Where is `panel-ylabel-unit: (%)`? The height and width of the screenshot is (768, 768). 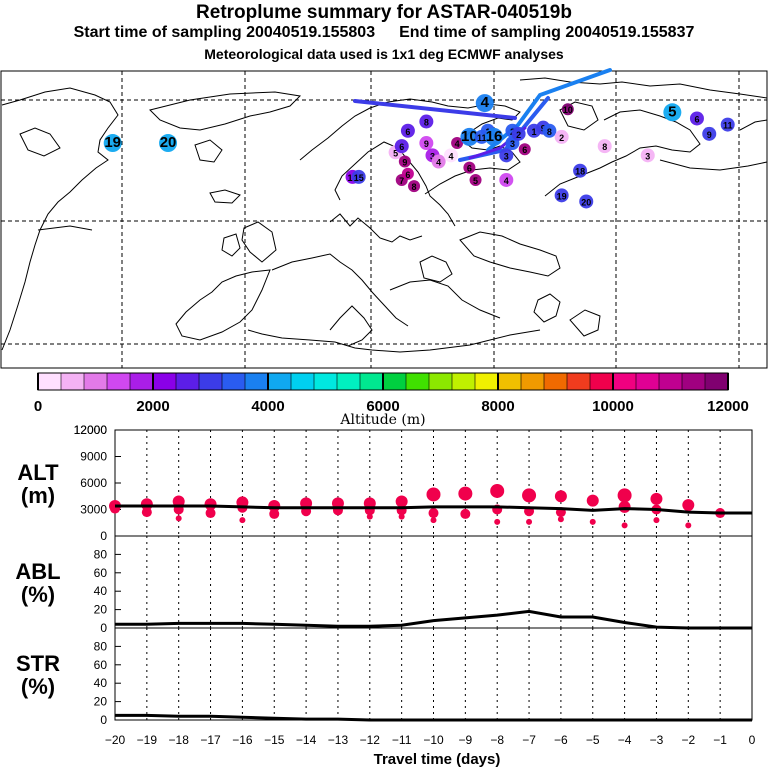
panel-ylabel-unit: (%) is located at coordinates (38, 686).